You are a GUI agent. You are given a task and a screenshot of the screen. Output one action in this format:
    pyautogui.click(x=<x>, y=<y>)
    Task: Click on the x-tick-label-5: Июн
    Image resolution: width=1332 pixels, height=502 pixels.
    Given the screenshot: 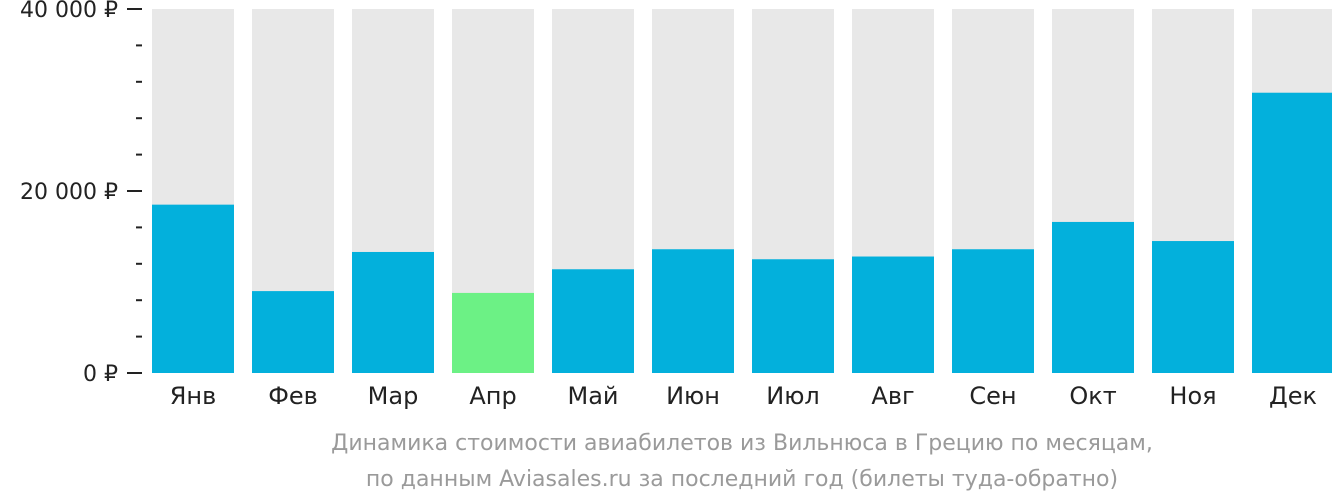 What is the action you would take?
    pyautogui.click(x=693, y=396)
    